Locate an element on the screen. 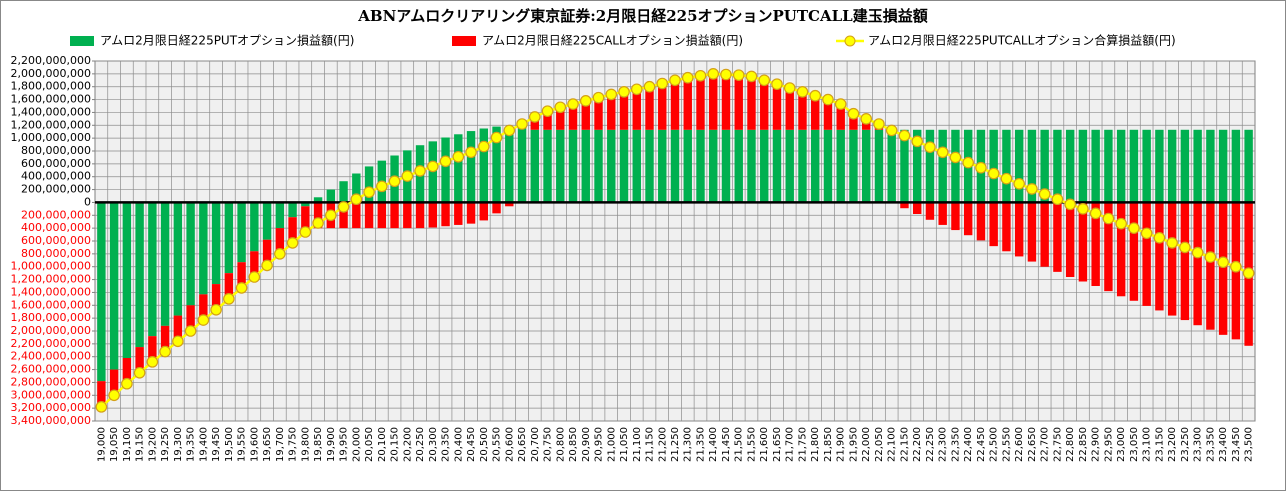 This screenshot has height=492, width=1287. x-tick-label: 21,300 is located at coordinates (688, 444).